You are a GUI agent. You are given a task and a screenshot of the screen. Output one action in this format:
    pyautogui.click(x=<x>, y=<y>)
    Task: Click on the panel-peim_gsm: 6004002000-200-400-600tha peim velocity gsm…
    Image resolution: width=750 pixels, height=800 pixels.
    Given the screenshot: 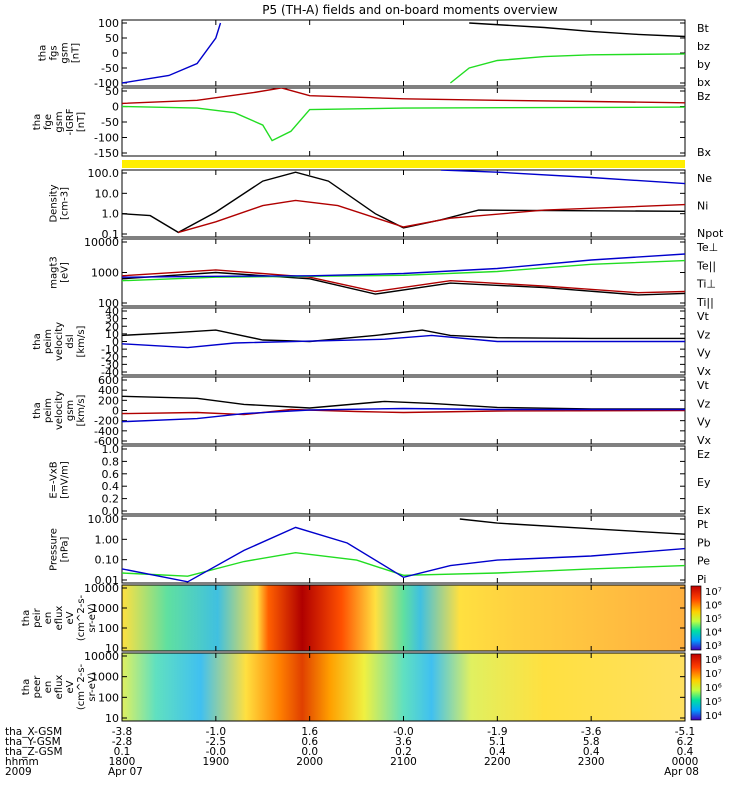 What is the action you would take?
    pyautogui.click(x=372, y=411)
    